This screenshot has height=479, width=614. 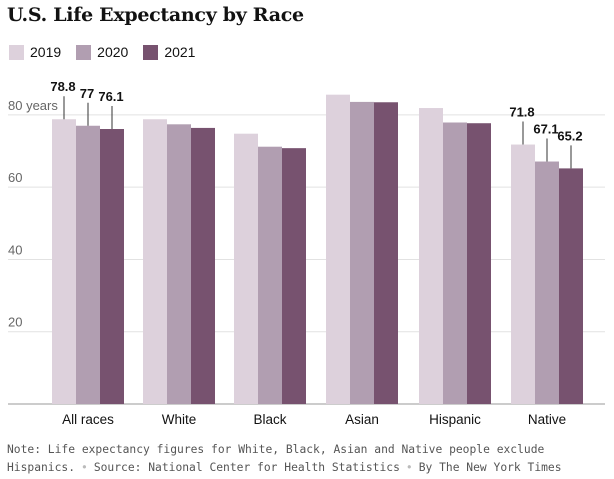 I want to click on x-tick-label-black: Black, so click(x=269, y=419).